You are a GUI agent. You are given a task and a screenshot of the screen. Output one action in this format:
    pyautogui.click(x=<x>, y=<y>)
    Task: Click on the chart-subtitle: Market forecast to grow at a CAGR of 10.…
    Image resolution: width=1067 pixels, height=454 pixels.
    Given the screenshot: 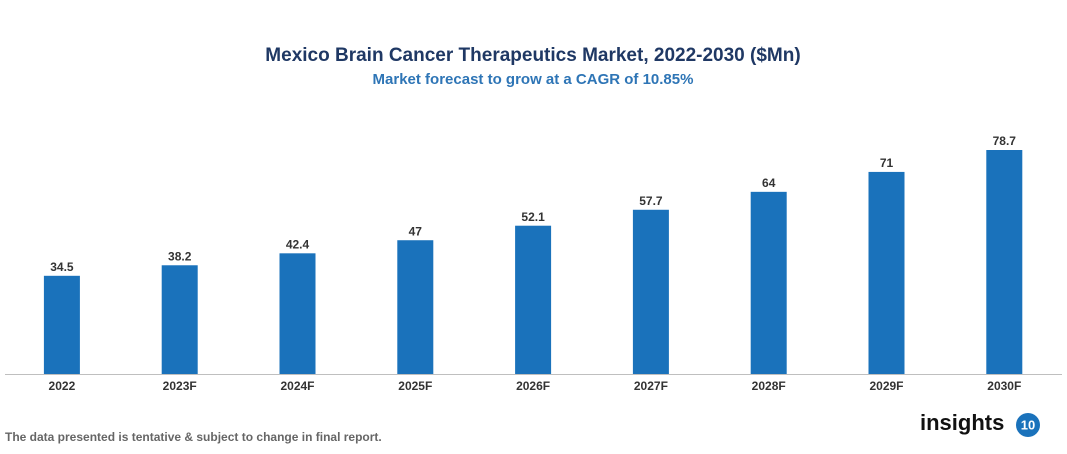 What is the action you would take?
    pyautogui.click(x=533, y=79)
    